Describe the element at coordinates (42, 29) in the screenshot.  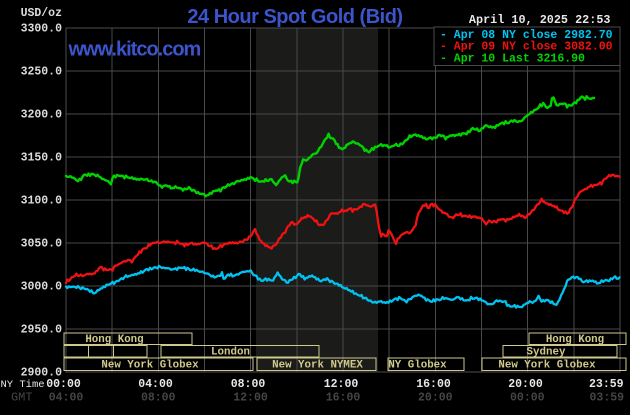
I see `svg-text: 3300.0` at that location.